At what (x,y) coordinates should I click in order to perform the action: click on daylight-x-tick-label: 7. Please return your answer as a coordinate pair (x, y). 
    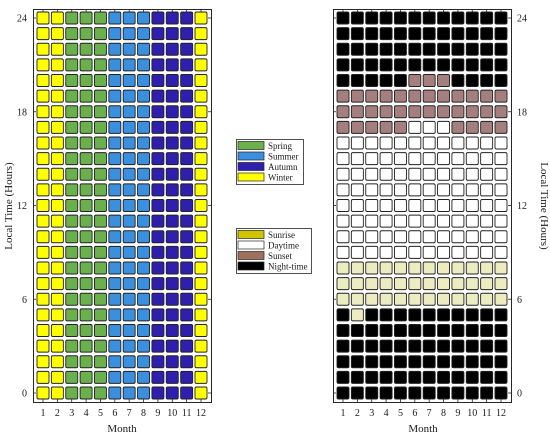
    Looking at the image, I should click on (429, 413).